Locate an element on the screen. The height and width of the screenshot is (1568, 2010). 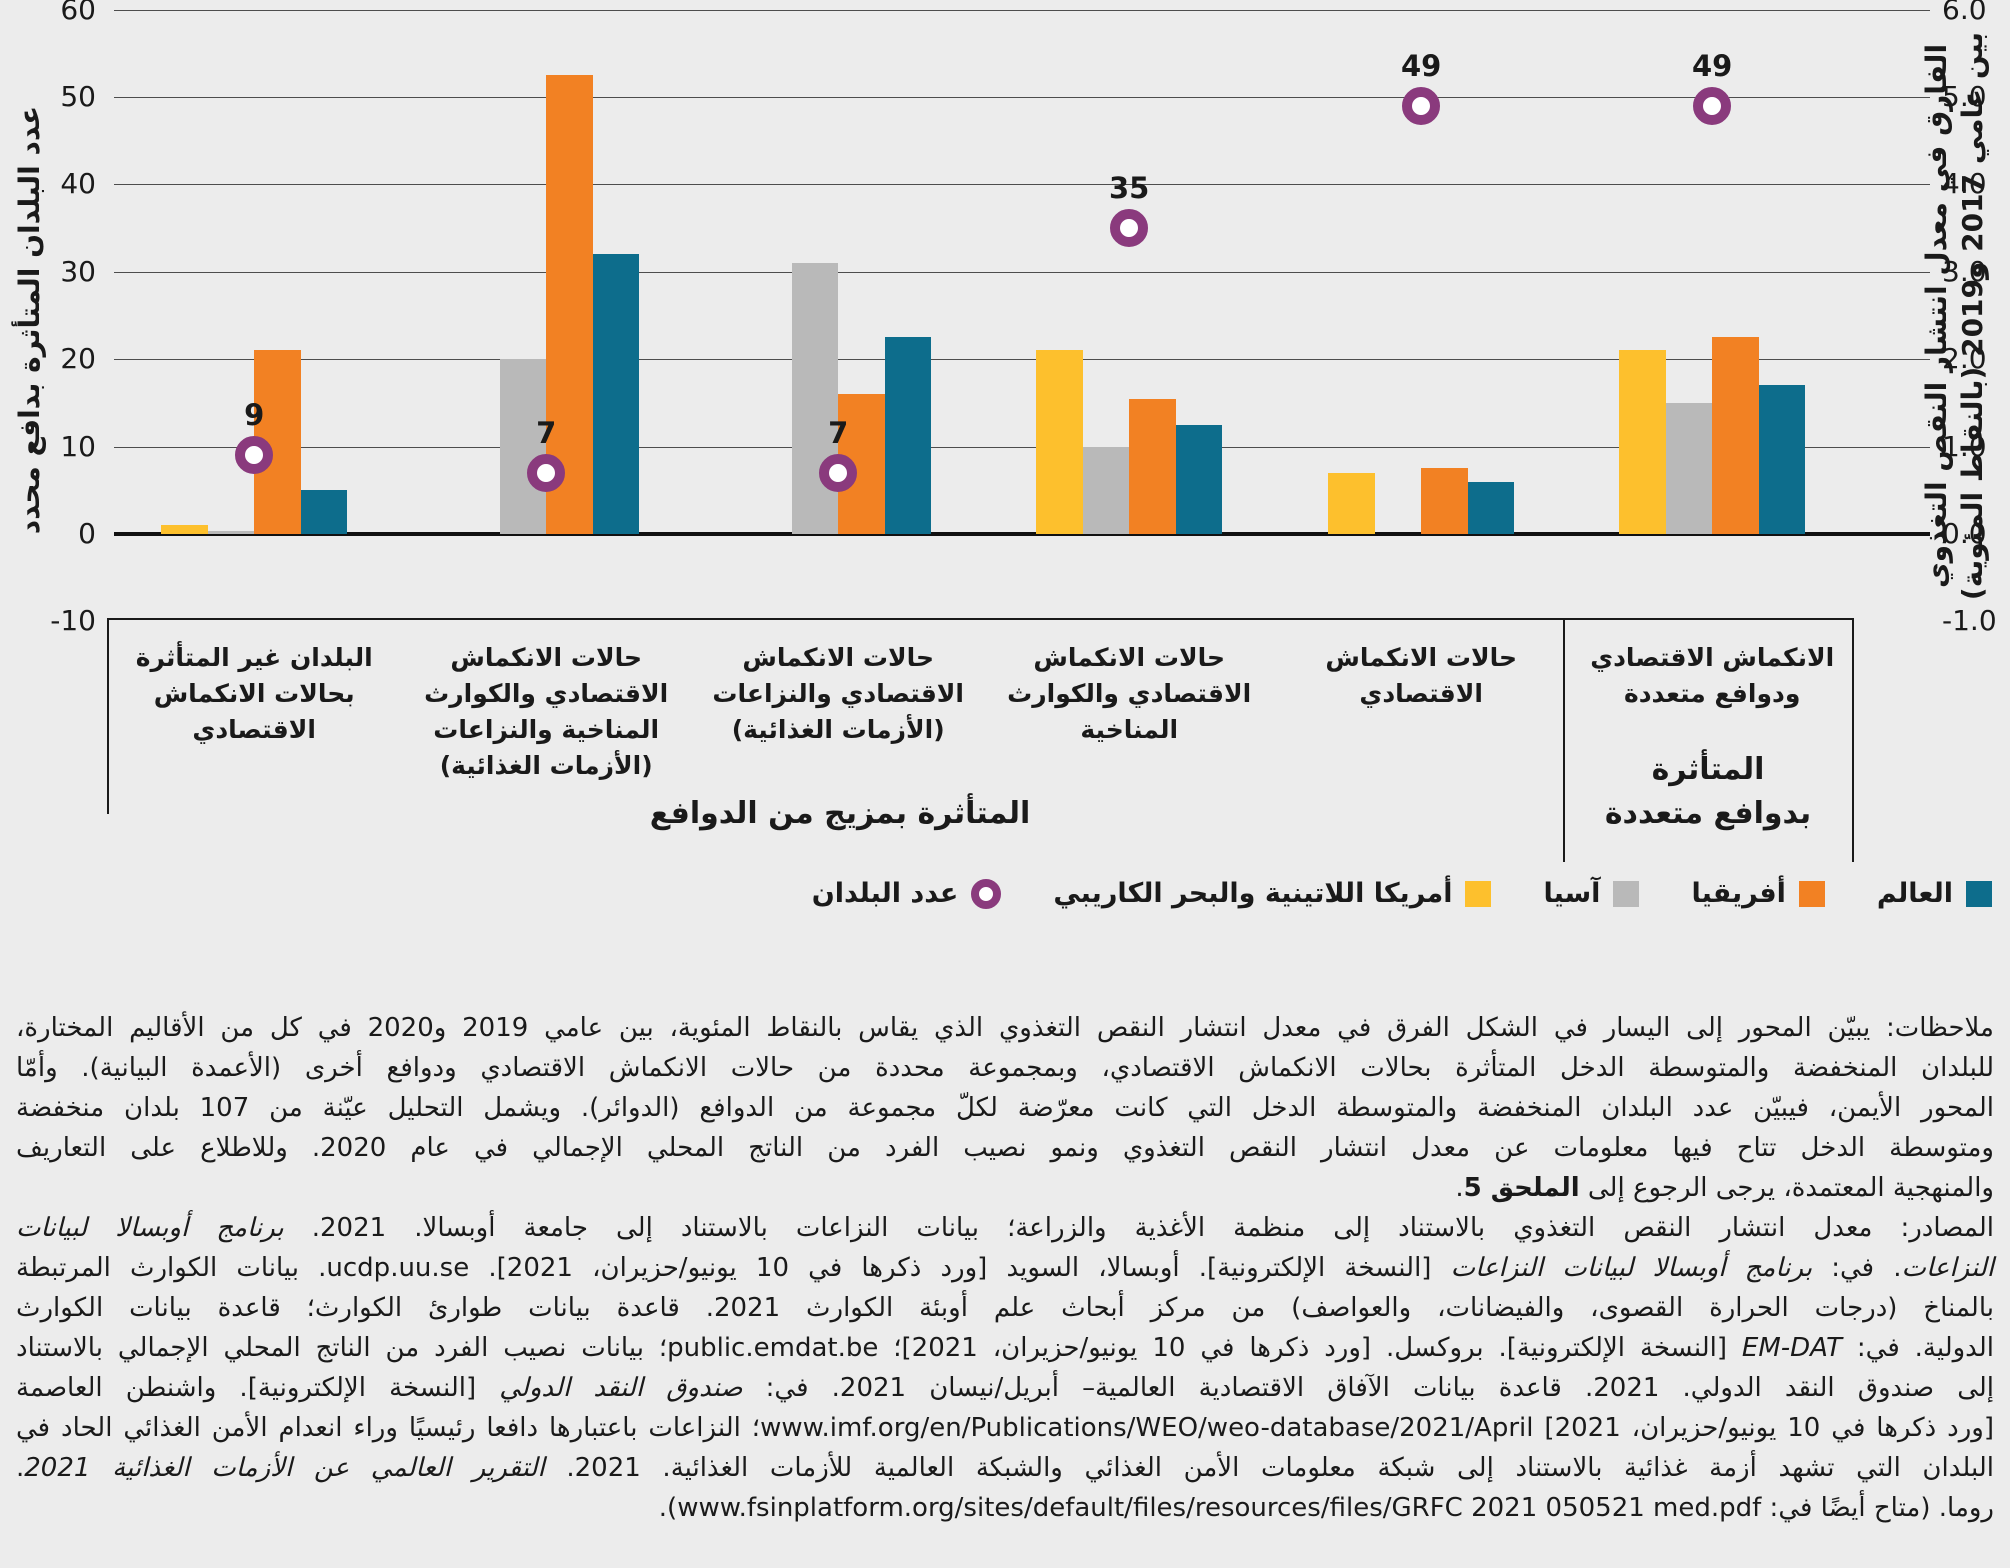
bar-world_teal-group5 is located at coordinates (1491, 507).